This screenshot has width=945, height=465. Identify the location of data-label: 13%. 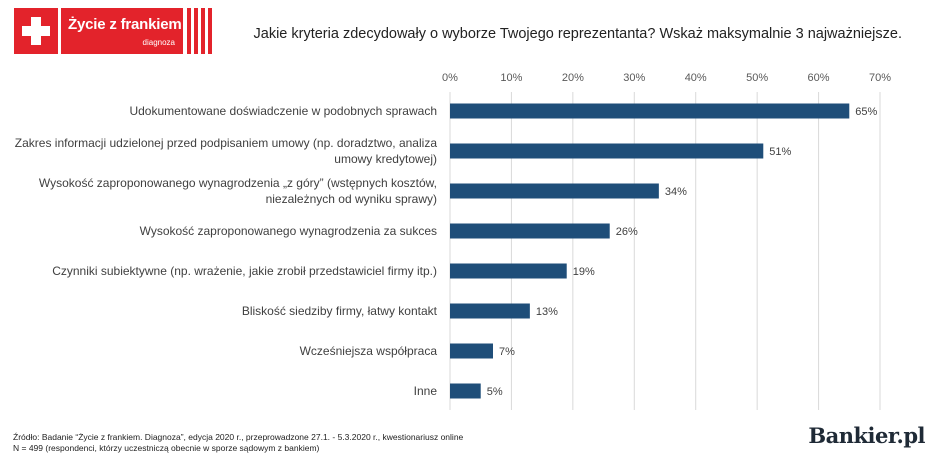
(547, 312).